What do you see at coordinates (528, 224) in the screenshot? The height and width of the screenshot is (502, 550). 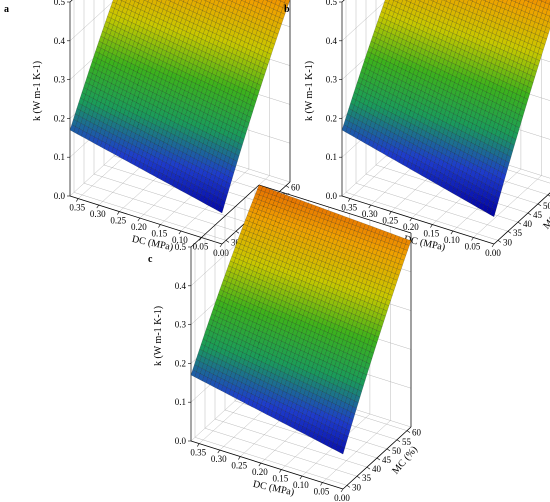 I see `y-tick-label: 40` at bounding box center [528, 224].